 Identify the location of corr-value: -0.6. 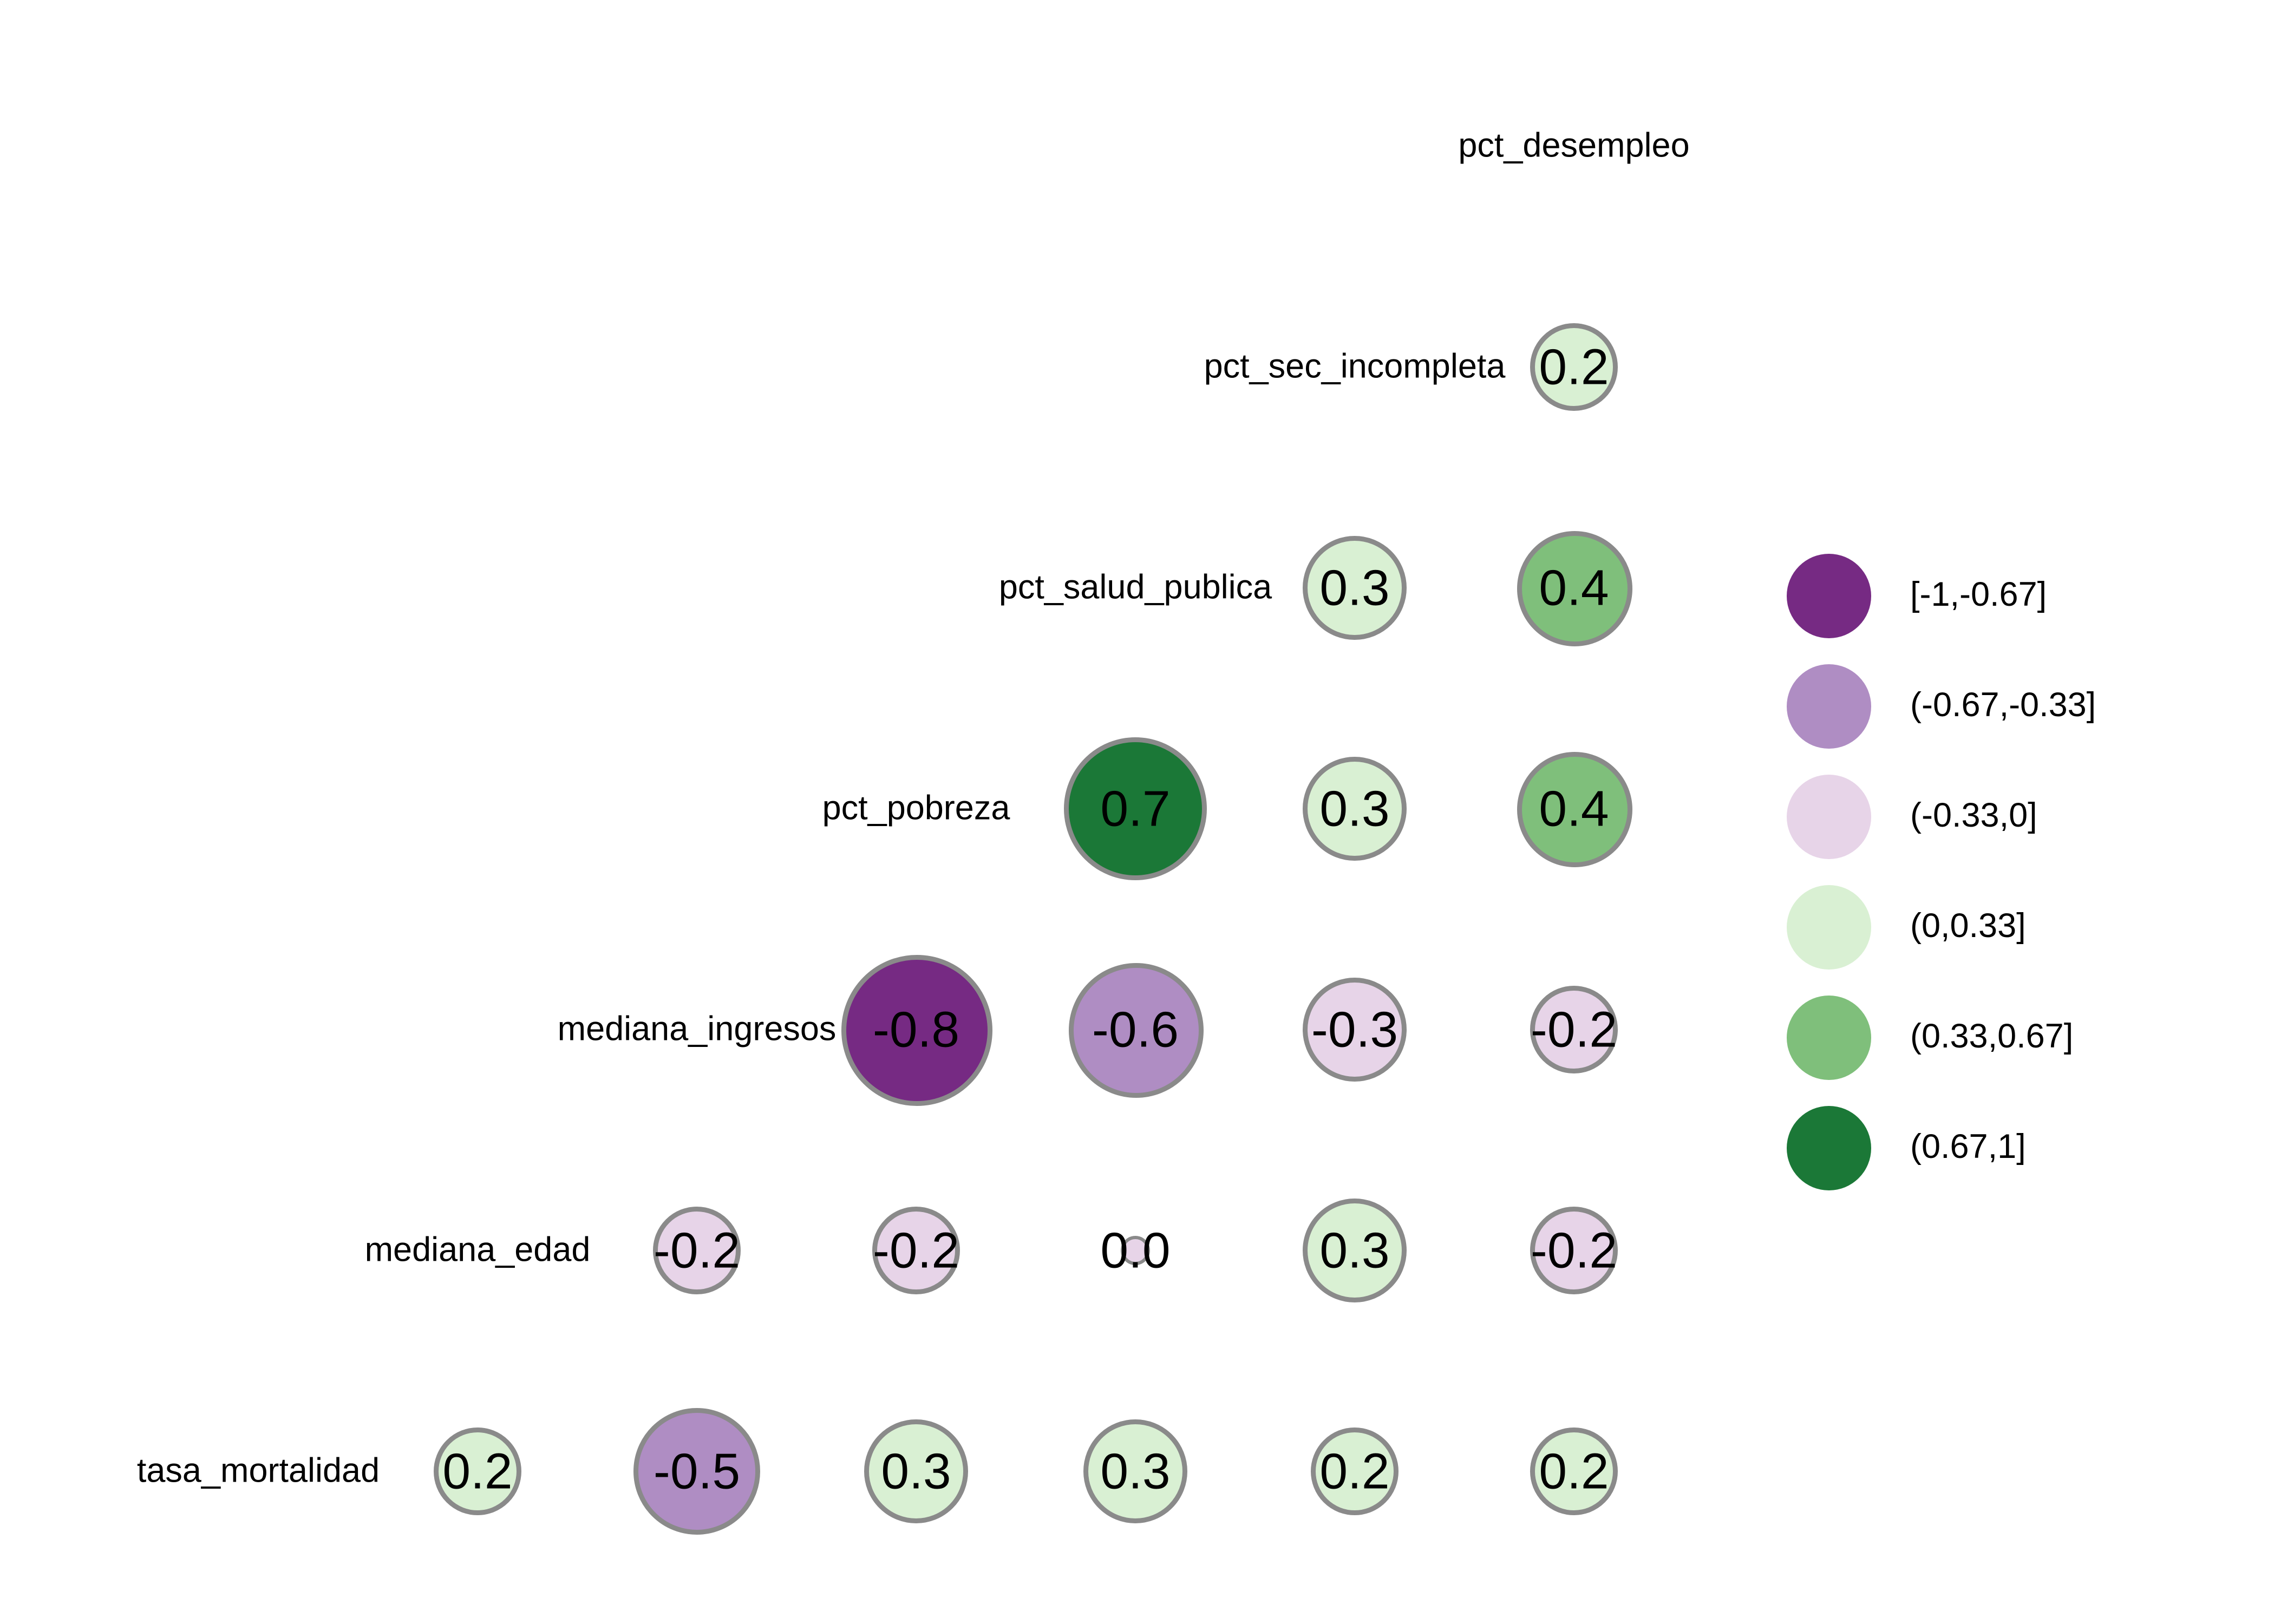
(1136, 1029).